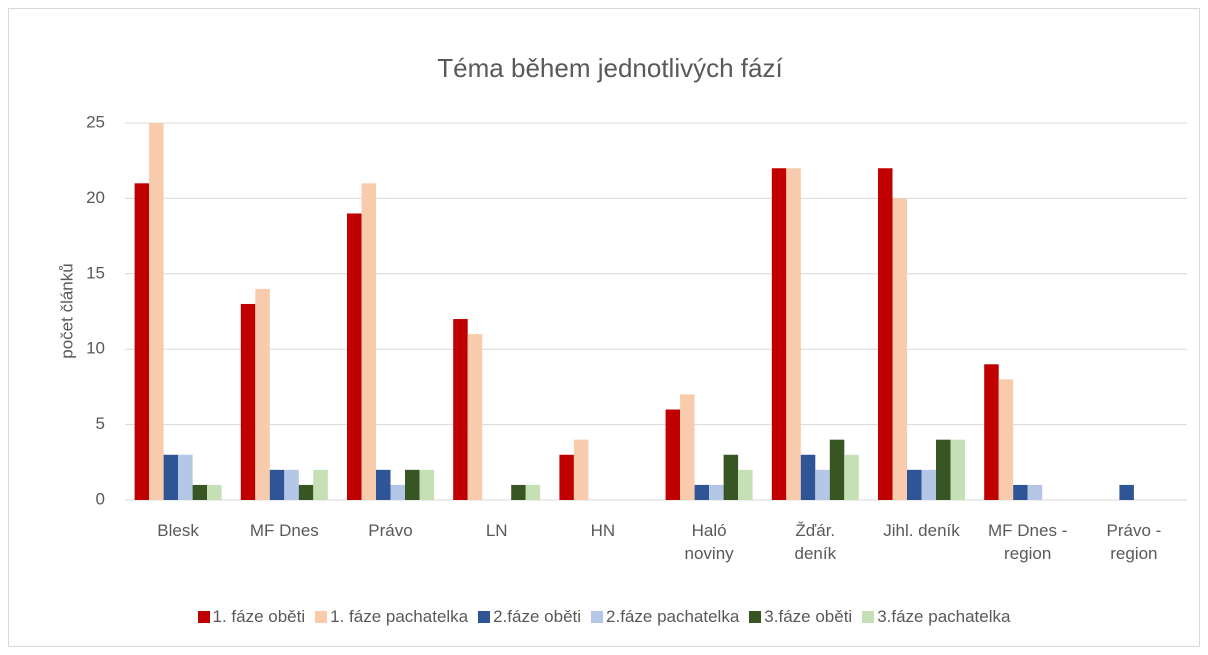 The height and width of the screenshot is (655, 1208). What do you see at coordinates (808, 616) in the screenshot?
I see `legend-label: 3.fáze oběti` at bounding box center [808, 616].